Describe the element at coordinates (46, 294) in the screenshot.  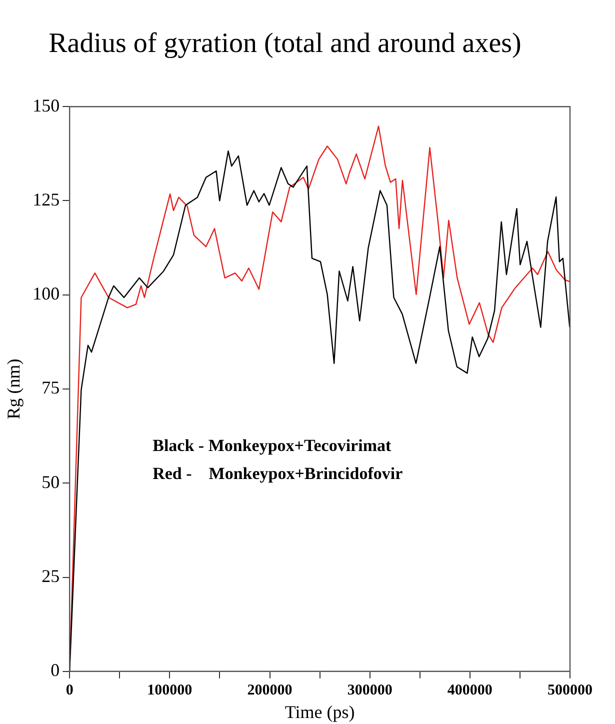
I see `y-tick-label: 100` at that location.